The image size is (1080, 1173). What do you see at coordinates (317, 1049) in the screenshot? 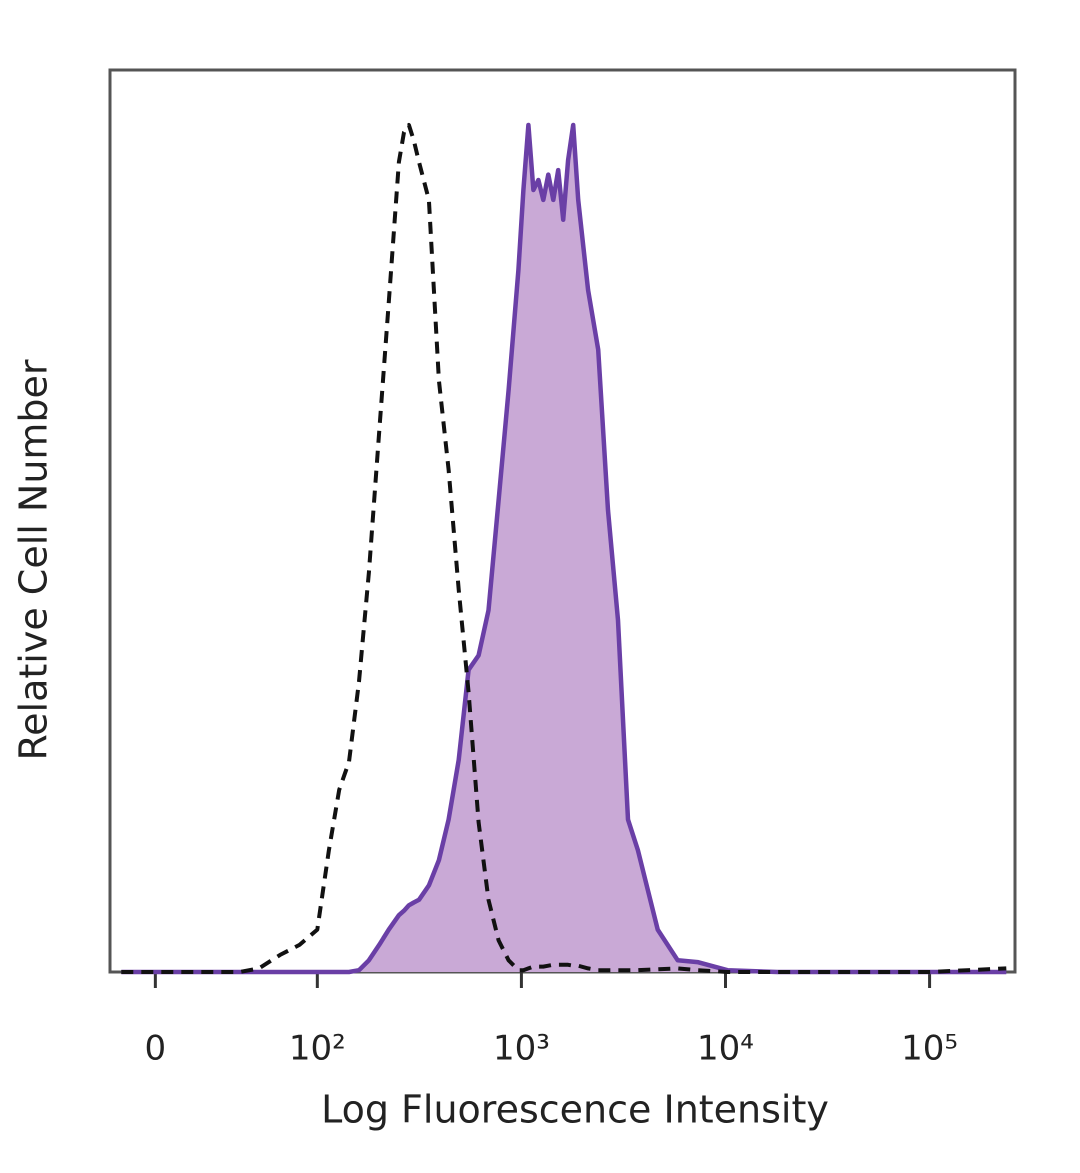
I see `x-tick-label: 10²` at bounding box center [317, 1049].